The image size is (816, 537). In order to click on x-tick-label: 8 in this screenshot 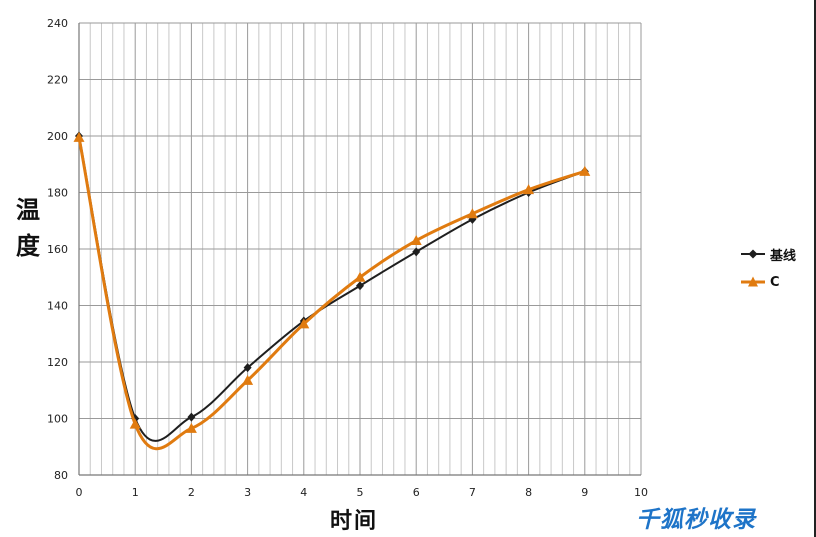, I will do `click(528, 492)`.